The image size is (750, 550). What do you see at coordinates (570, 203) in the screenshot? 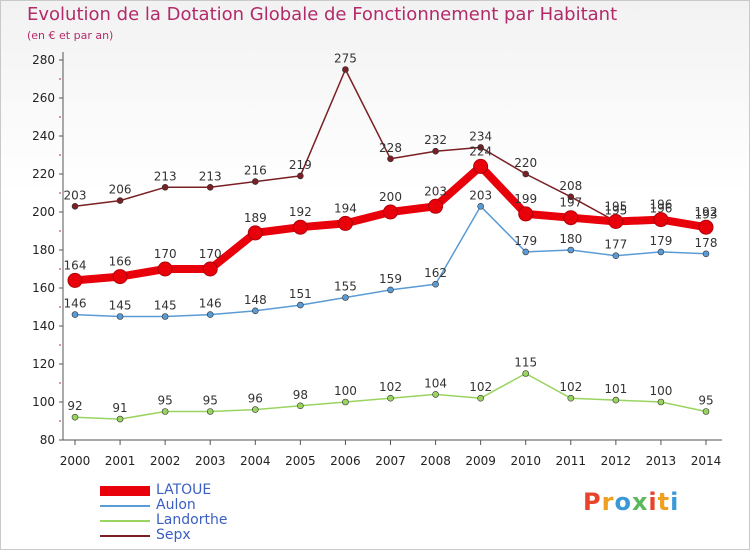
I see `data-label-latoue: 197` at bounding box center [570, 203].